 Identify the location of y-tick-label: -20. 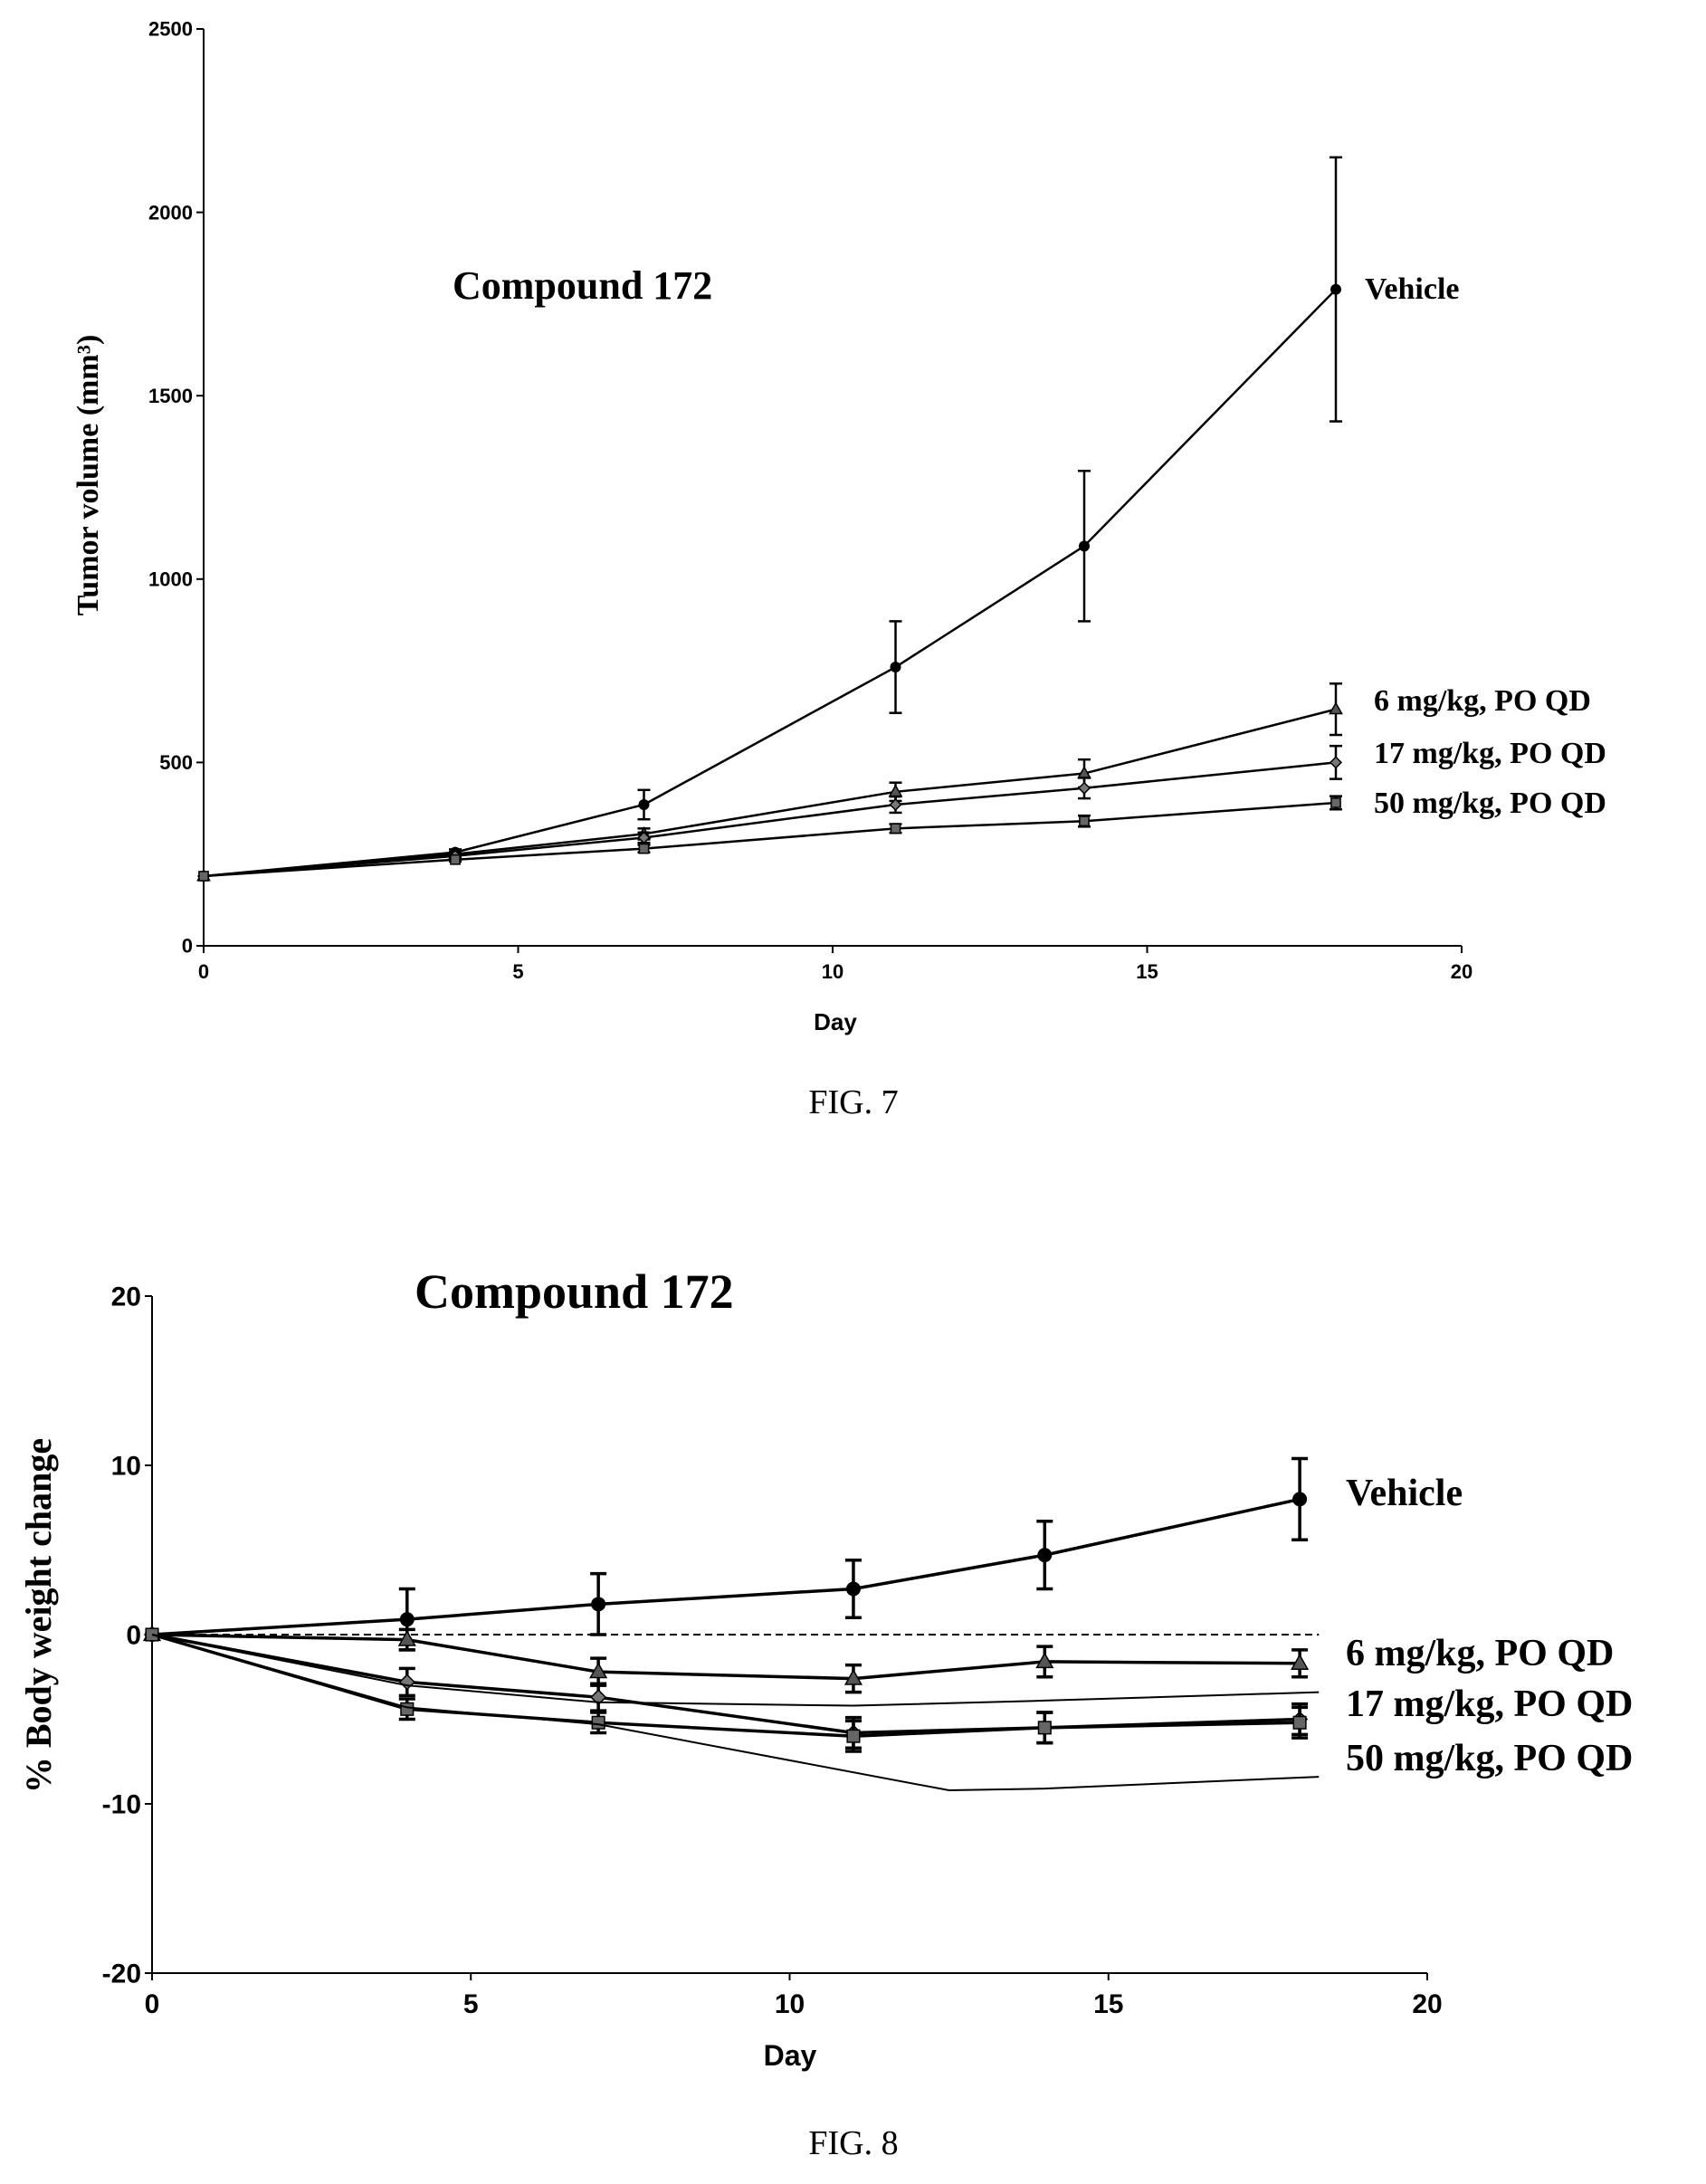
(121, 1974).